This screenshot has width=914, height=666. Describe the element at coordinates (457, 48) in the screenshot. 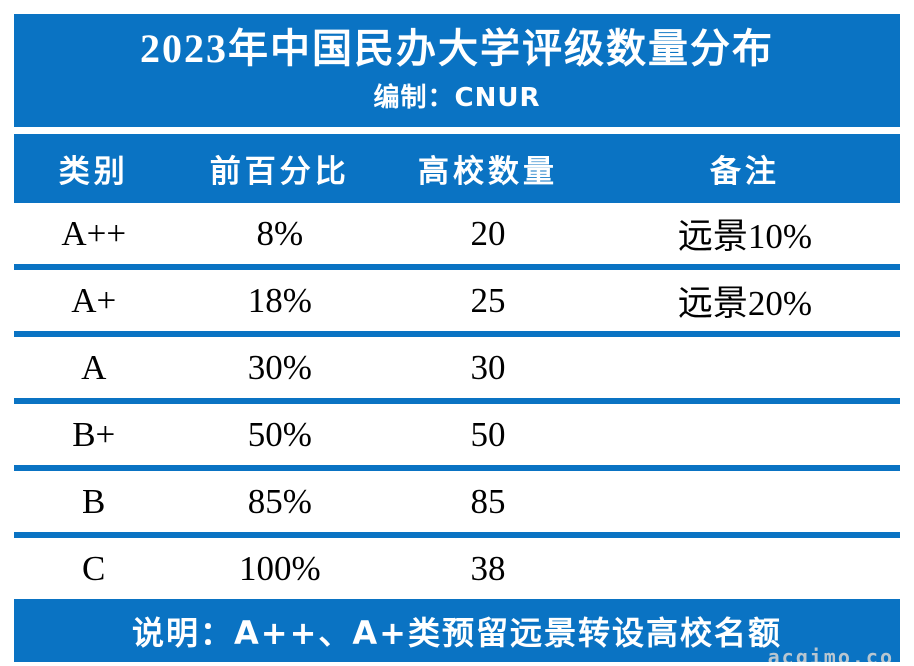

I see `page-title: 2023年中国民办大学评级数量分布` at that location.